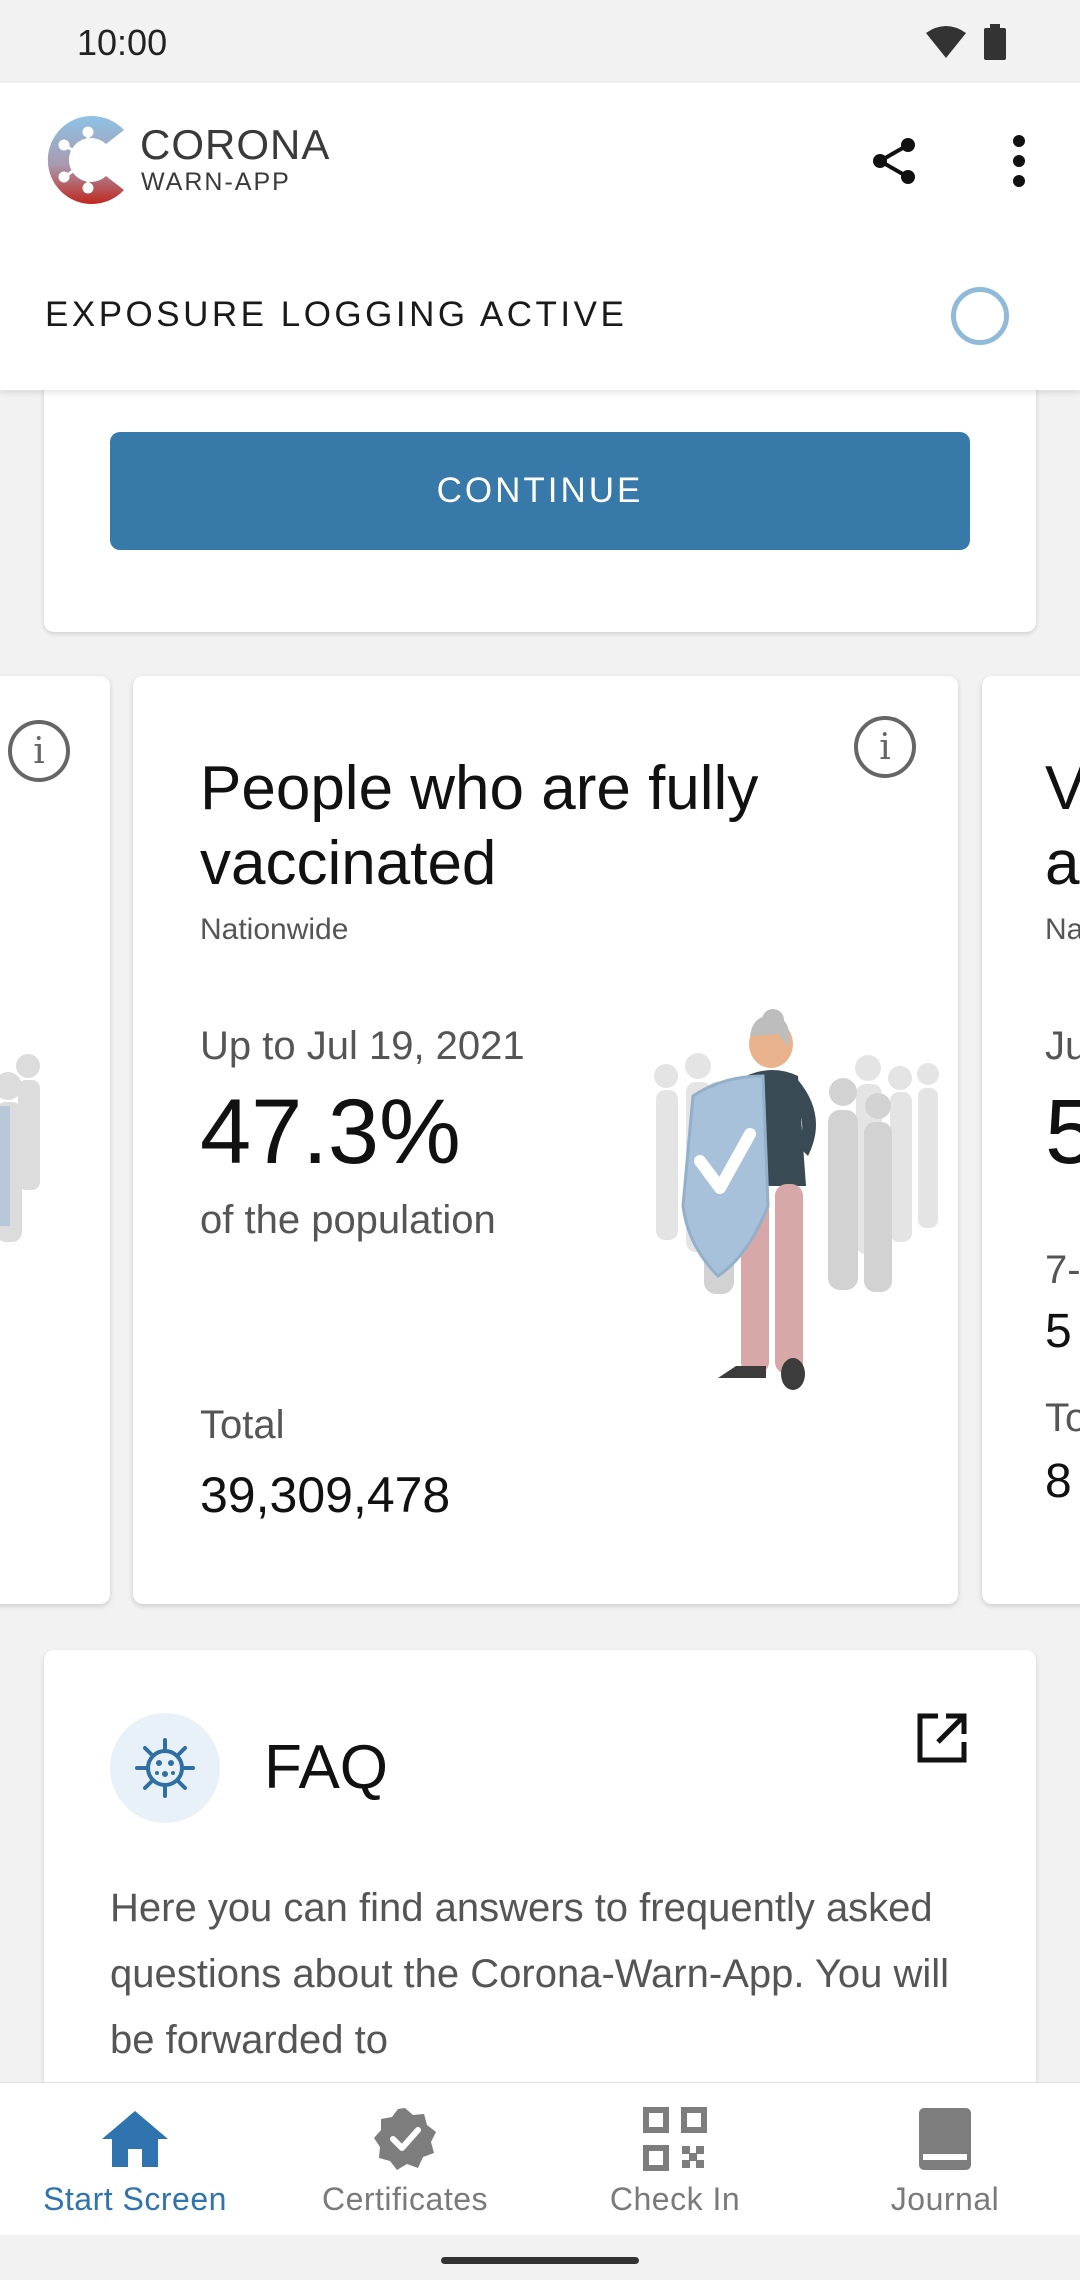 The width and height of the screenshot is (1080, 2280). What do you see at coordinates (405, 2139) in the screenshot?
I see `certificate-badge-icon` at bounding box center [405, 2139].